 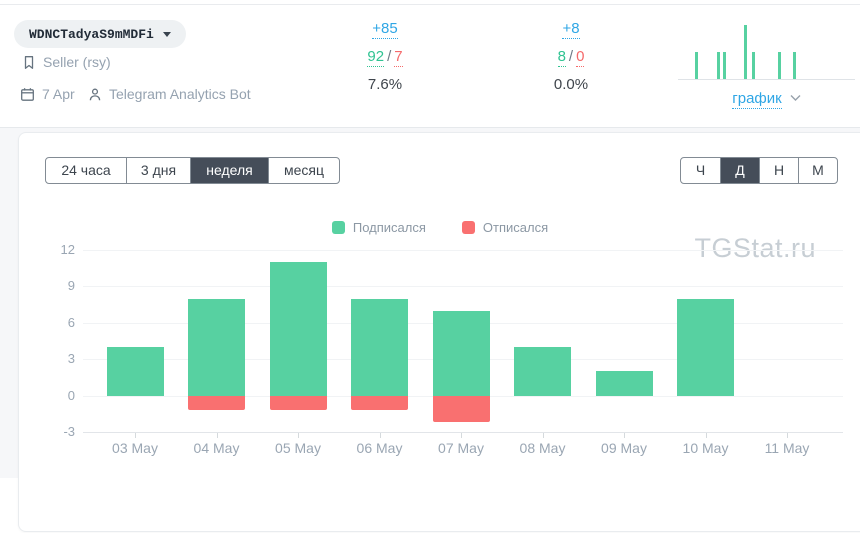 What do you see at coordinates (27, 94) in the screenshot?
I see `calendar-icon` at bounding box center [27, 94].